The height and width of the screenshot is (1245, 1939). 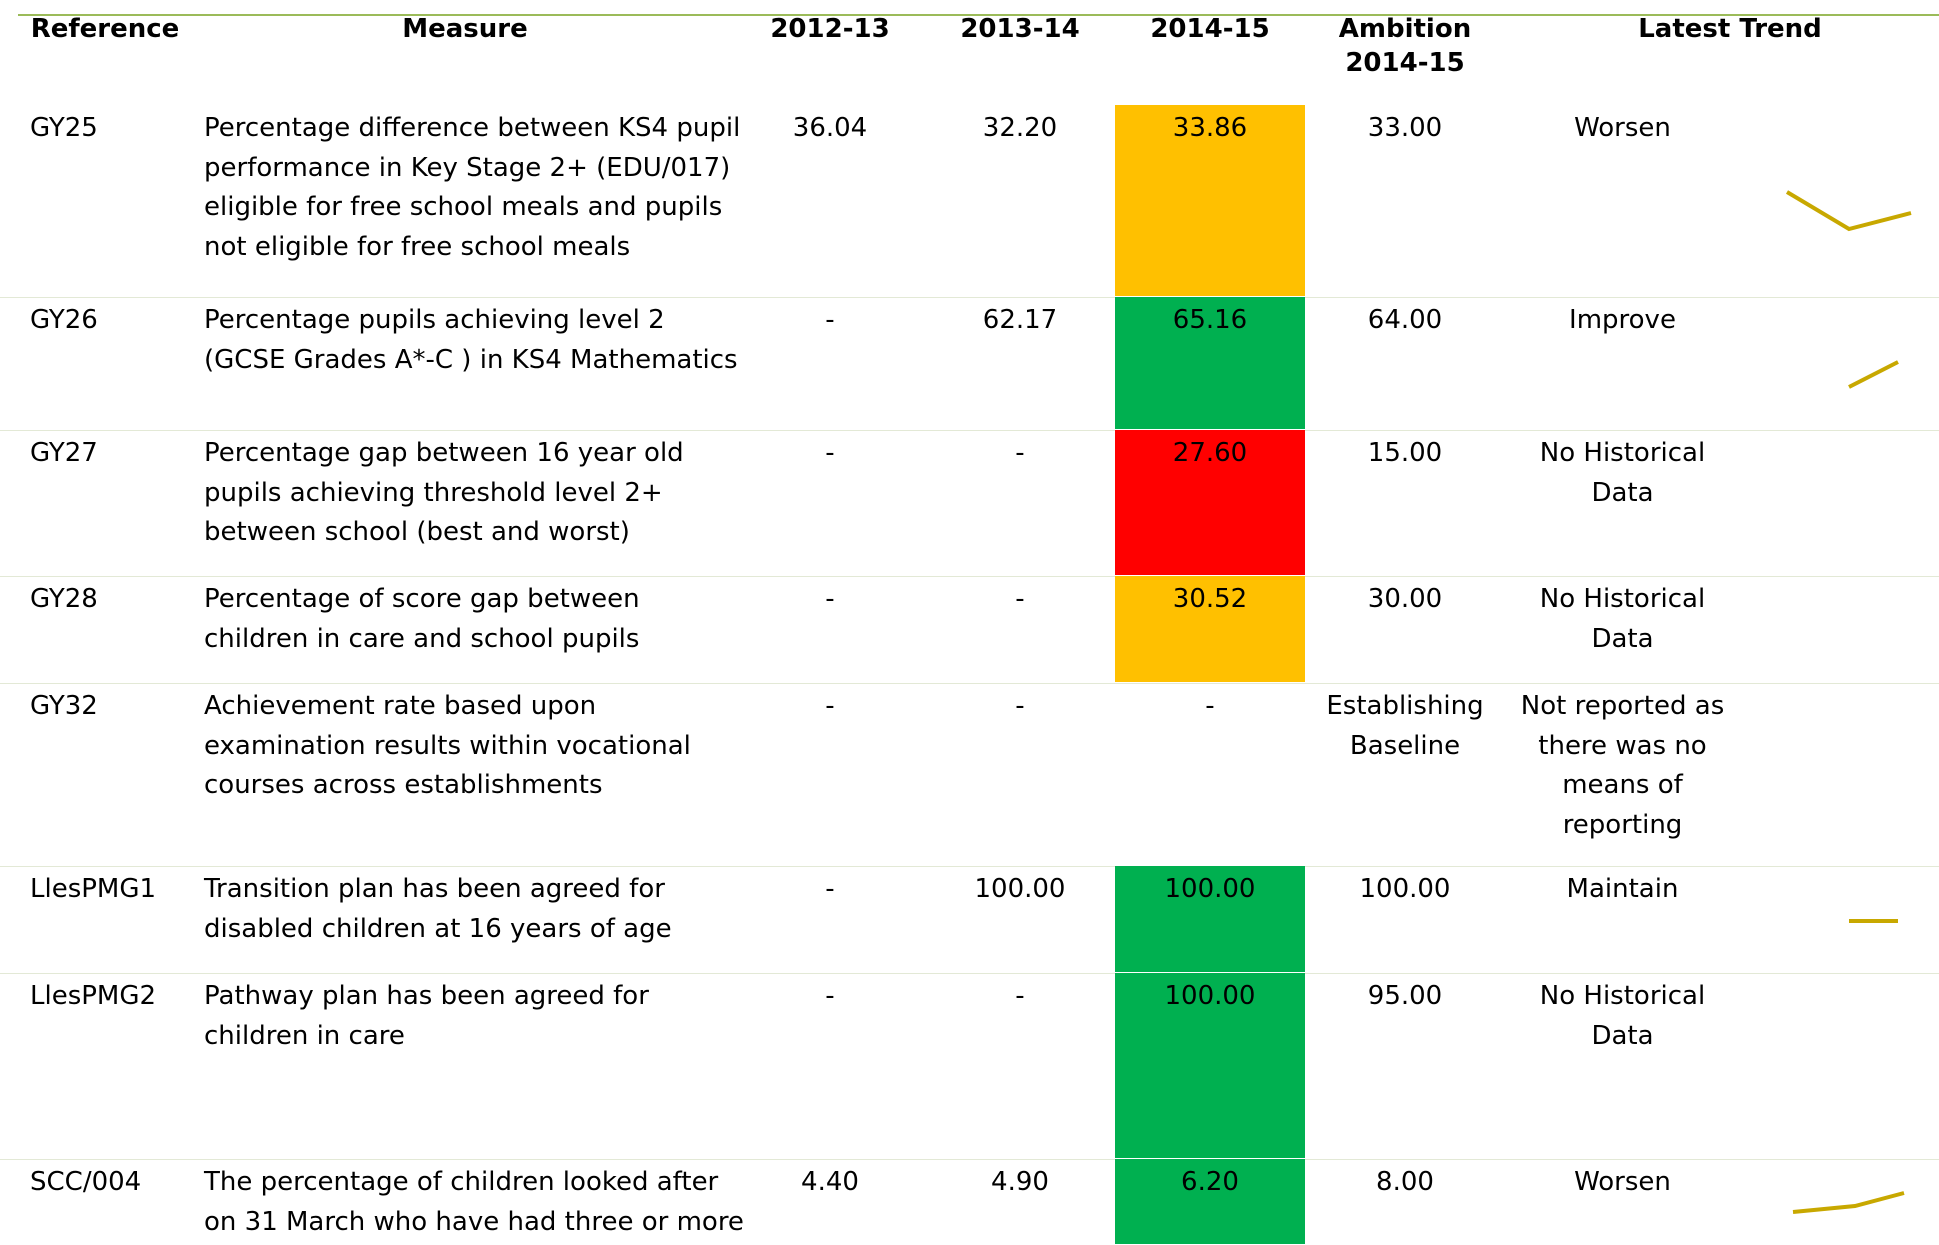 What do you see at coordinates (1405, 46) in the screenshot?
I see `column-header: Ambition 2014-15` at bounding box center [1405, 46].